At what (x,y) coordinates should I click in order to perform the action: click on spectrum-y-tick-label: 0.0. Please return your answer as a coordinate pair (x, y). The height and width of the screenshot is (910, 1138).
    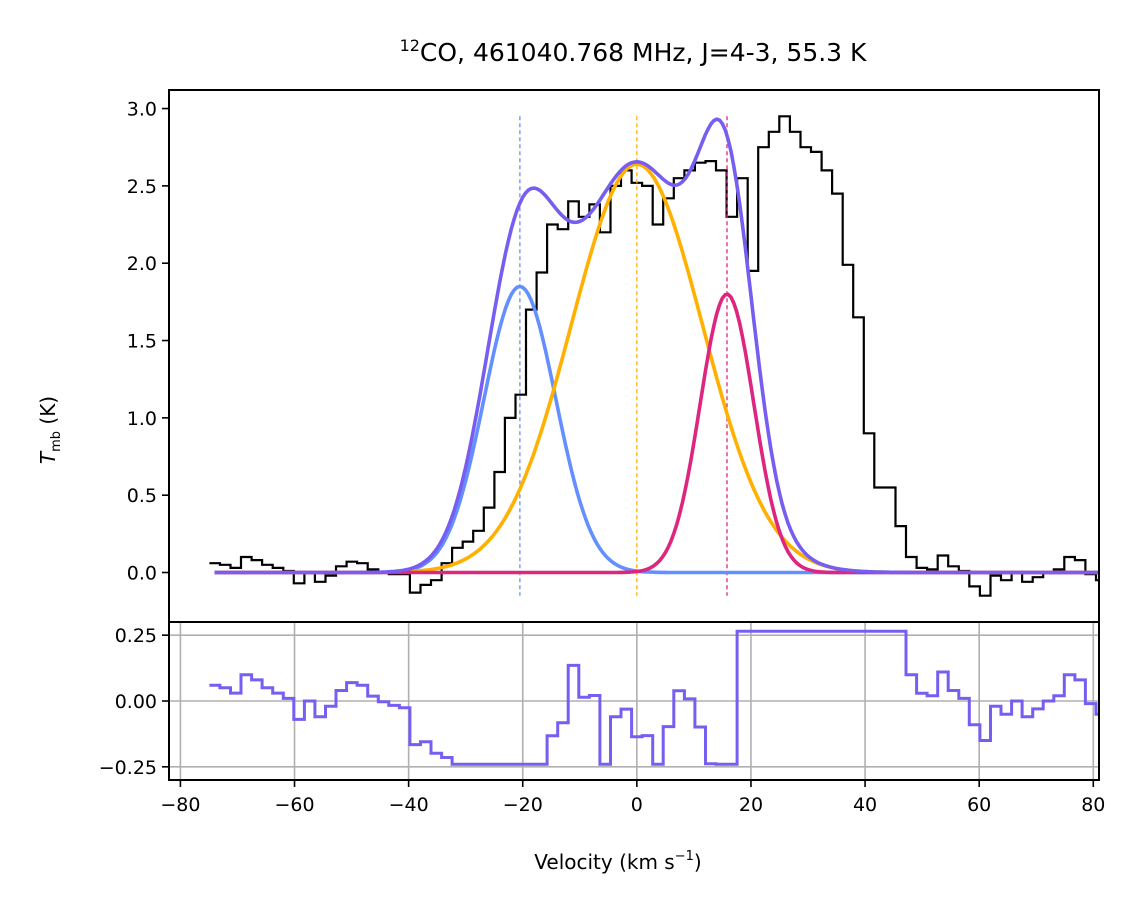
    Looking at the image, I should click on (142, 574).